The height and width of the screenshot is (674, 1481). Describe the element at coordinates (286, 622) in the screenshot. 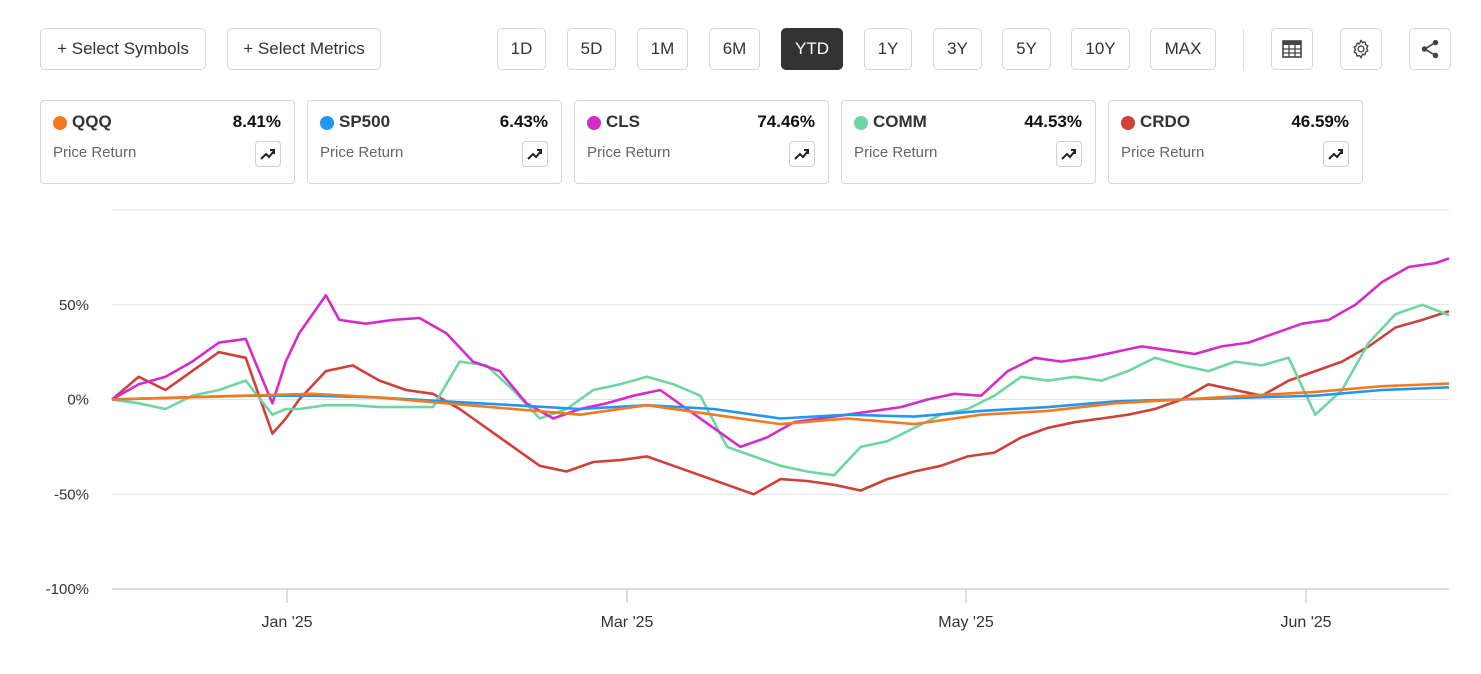

I see `x-tick-label: Jan '25` at that location.